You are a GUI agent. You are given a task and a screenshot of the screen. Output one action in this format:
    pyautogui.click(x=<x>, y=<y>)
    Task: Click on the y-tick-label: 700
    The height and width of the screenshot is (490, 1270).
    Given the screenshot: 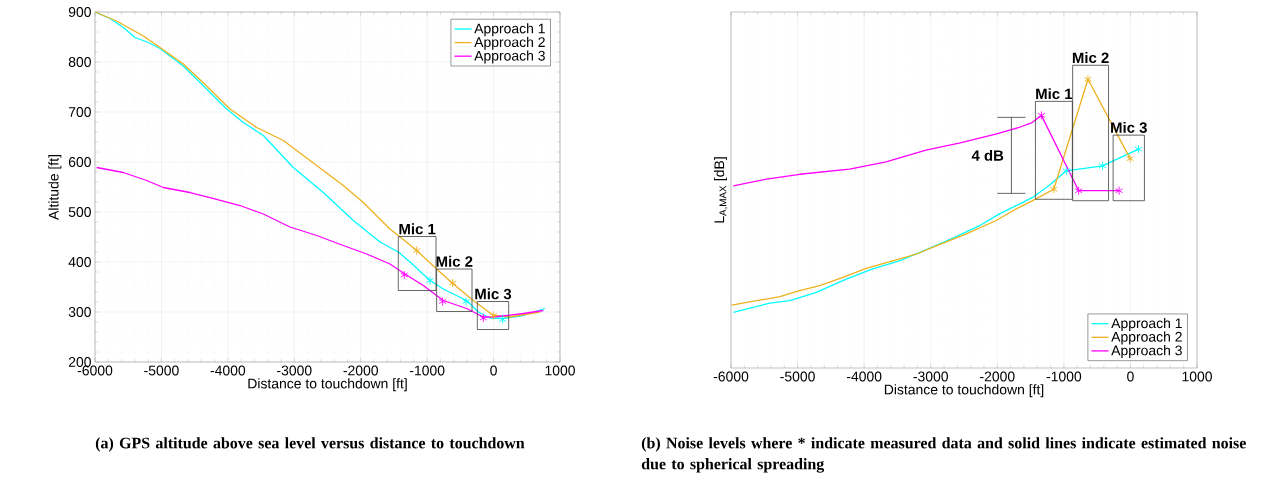 What is the action you would take?
    pyautogui.click(x=79, y=112)
    